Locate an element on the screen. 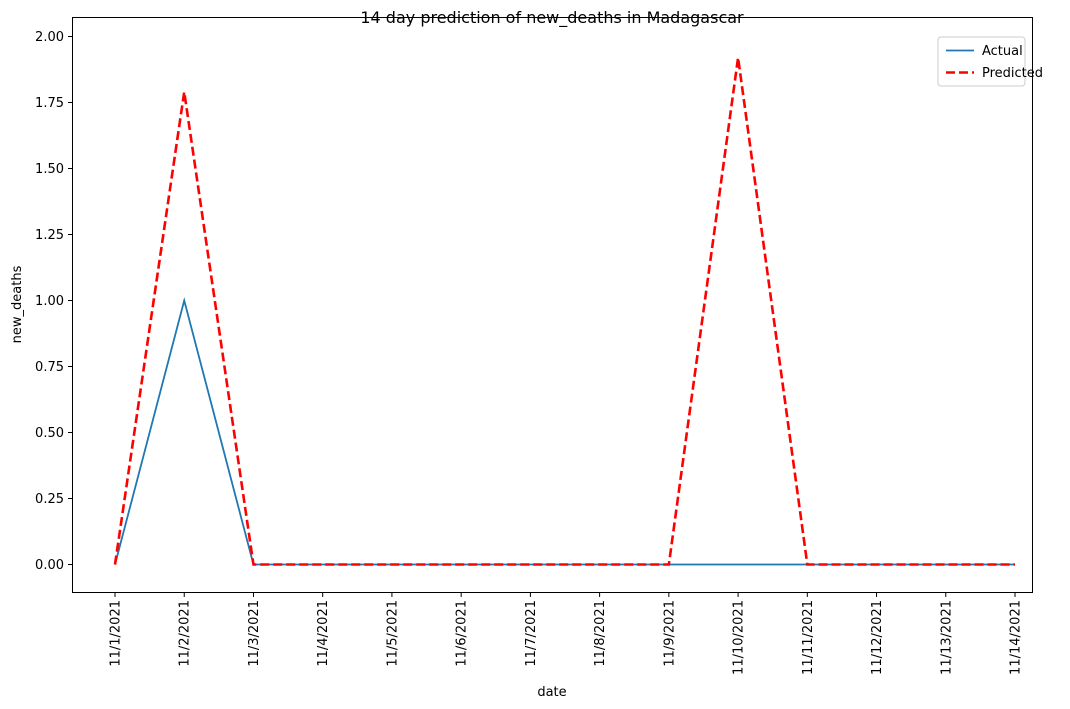  x-tick-label: 11/12/2021 is located at coordinates (877, 637).